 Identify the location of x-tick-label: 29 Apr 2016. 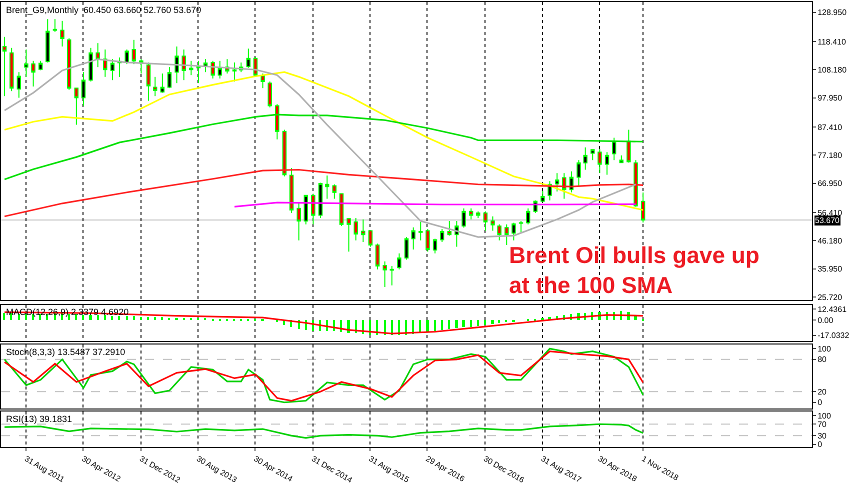
(445, 469).